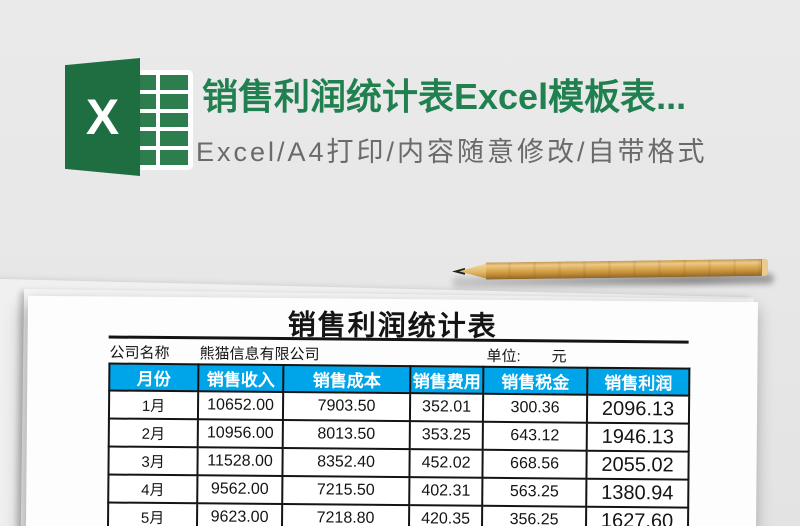 Image resolution: width=800 pixels, height=526 pixels. I want to click on cell-month: 4月, so click(153, 489).